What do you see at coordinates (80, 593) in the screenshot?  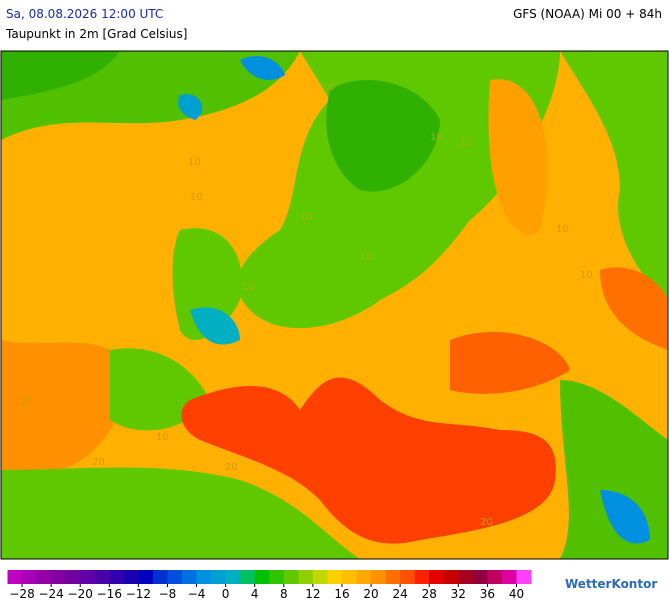 I see `legend-tick-label: −20` at bounding box center [80, 593].